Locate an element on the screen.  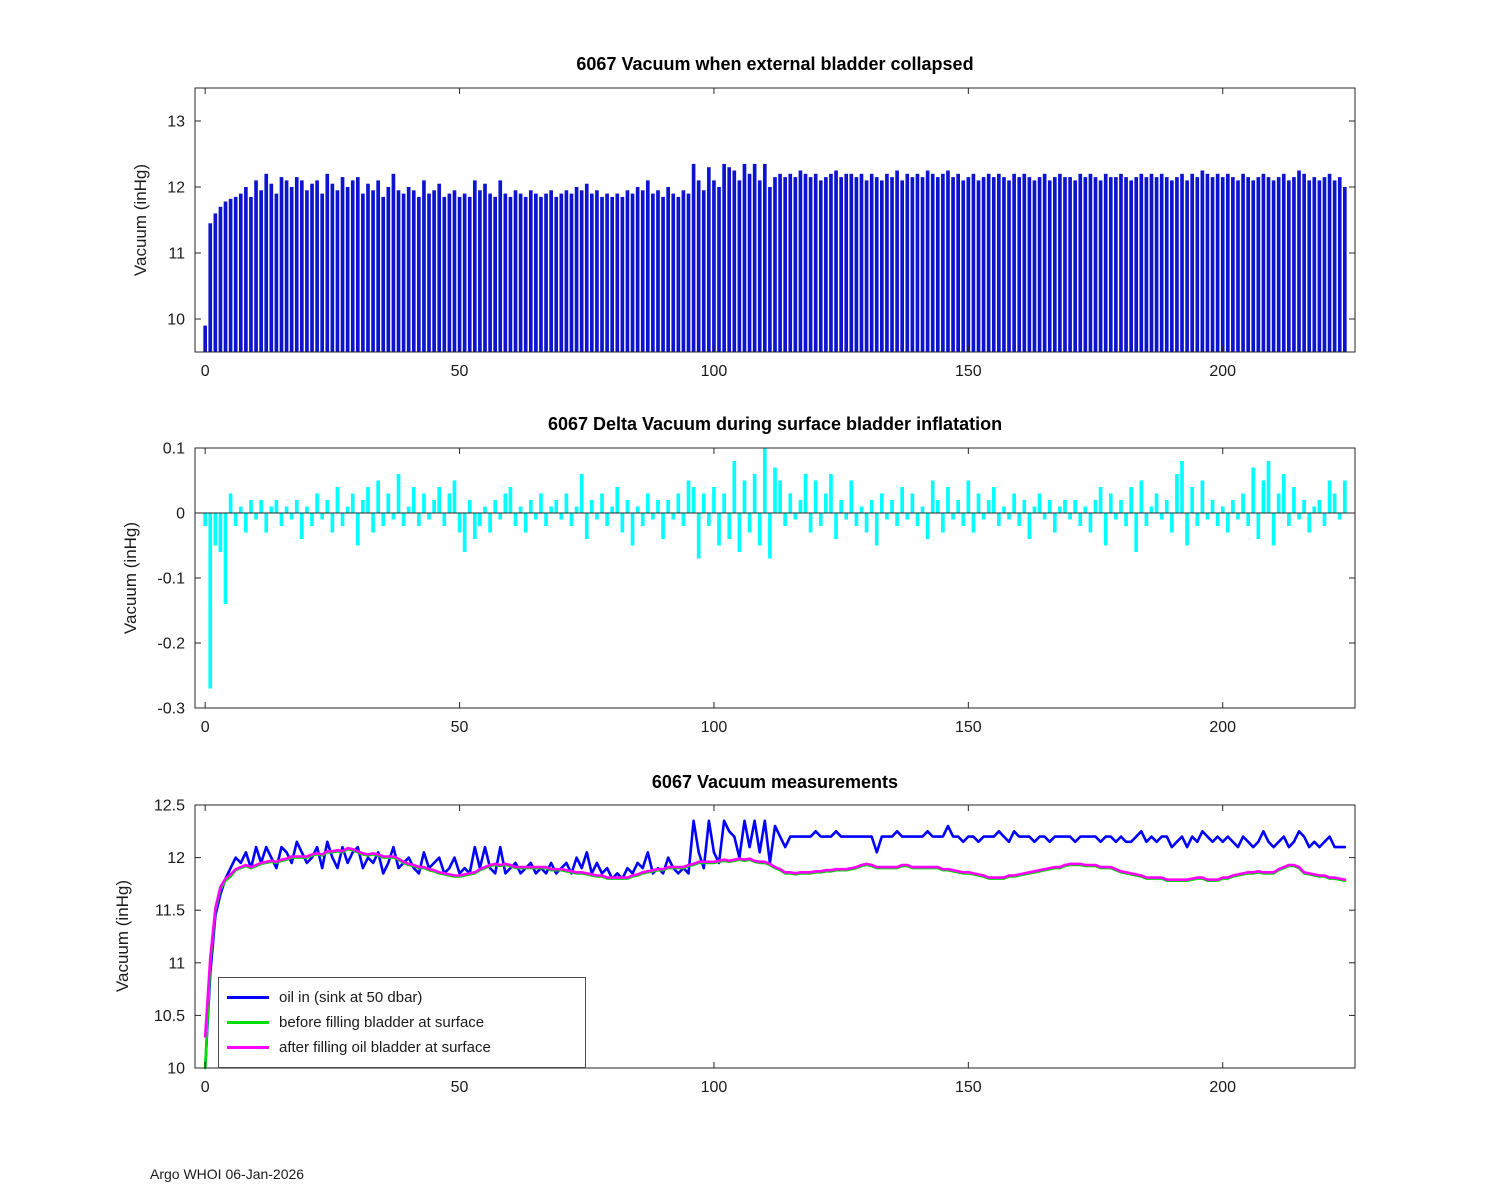
svg-text: 10.5 is located at coordinates (169, 1016).